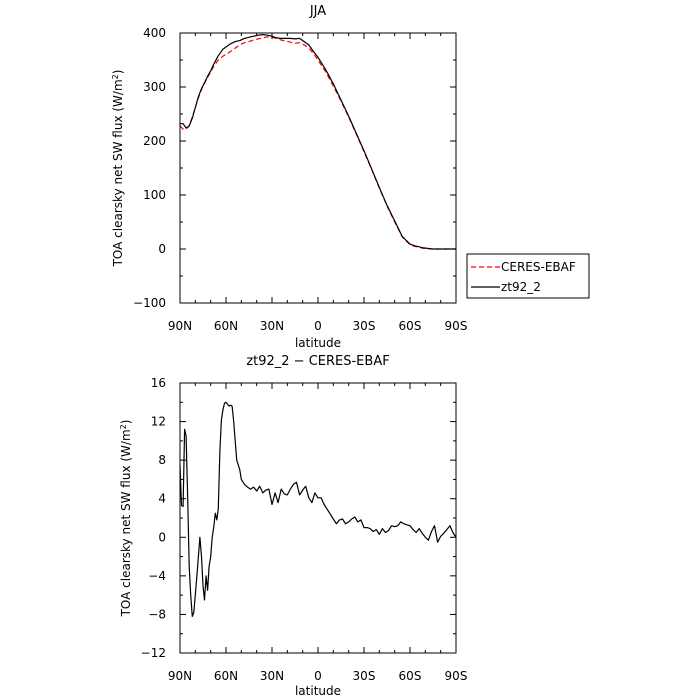 The image size is (700, 700). What do you see at coordinates (157, 576) in the screenshot?
I see `y-tick-label: −4` at bounding box center [157, 576].